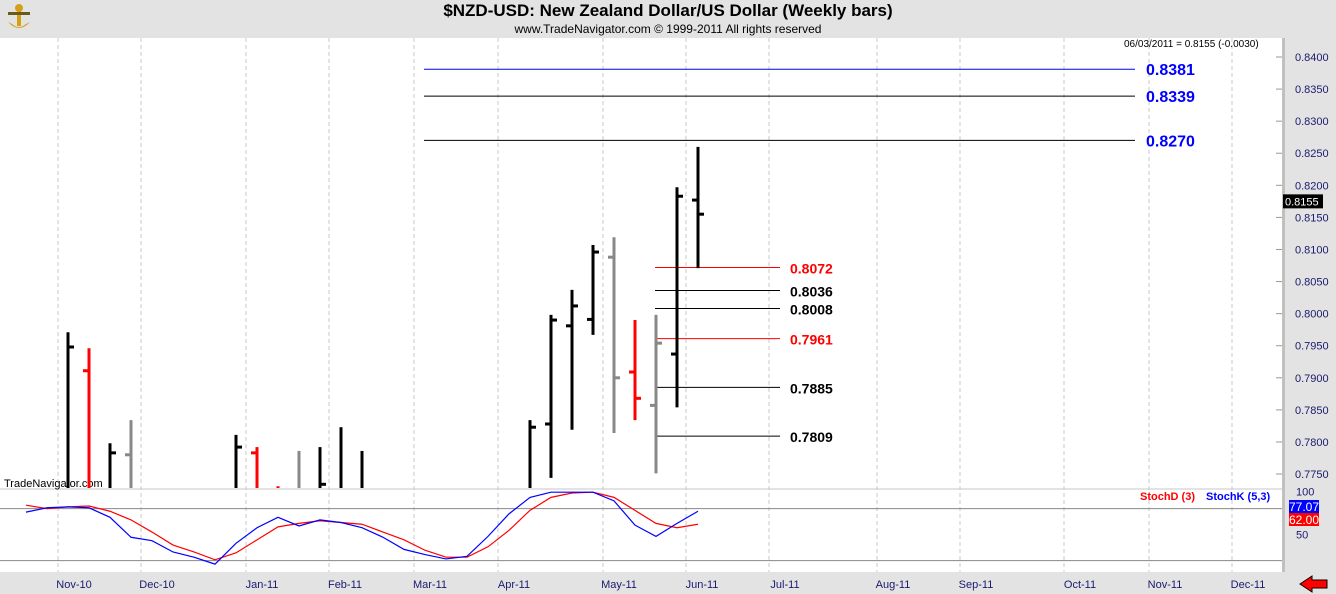 This screenshot has height=594, width=1336. I want to click on y-tick-label: 0.7850, so click(1312, 411).